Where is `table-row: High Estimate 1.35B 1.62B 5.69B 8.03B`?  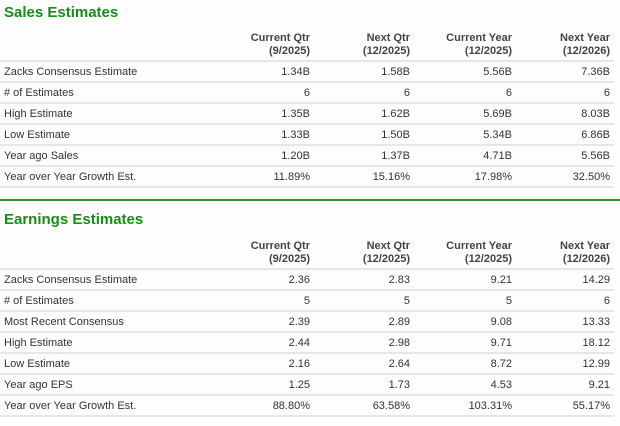
table-row: High Estimate 1.35B 1.62B 5.69B 8.03B is located at coordinates (307, 114).